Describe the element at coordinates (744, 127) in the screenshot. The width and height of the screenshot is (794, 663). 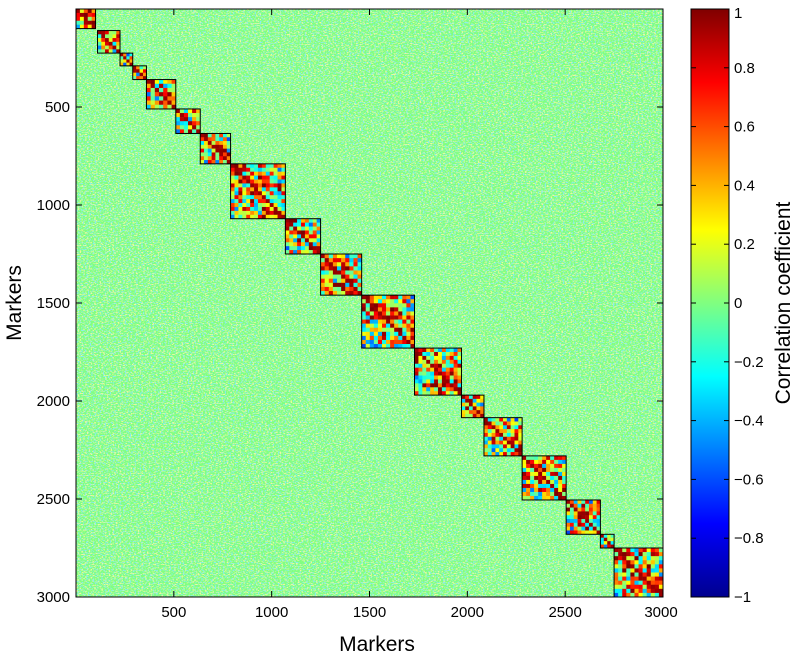
I see `colorbar-tick-label: 0.6` at that location.